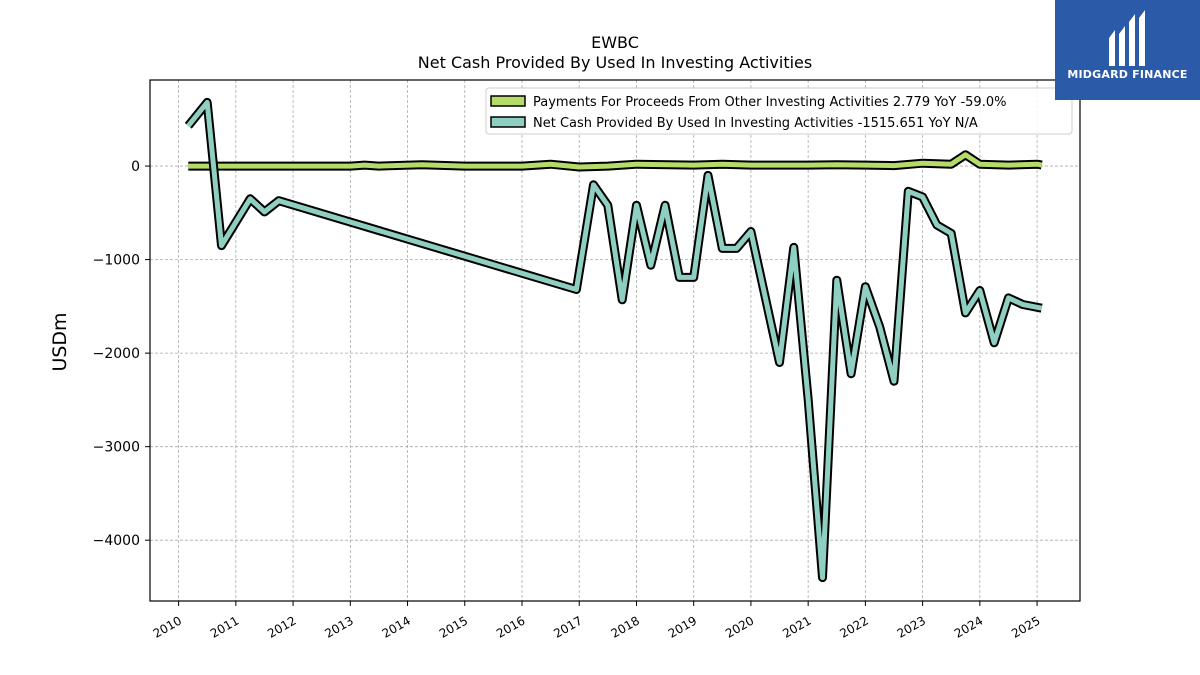 This screenshot has width=1200, height=675. Describe the element at coordinates (739, 626) in the screenshot. I see `x-tick-label: 2020` at that location.